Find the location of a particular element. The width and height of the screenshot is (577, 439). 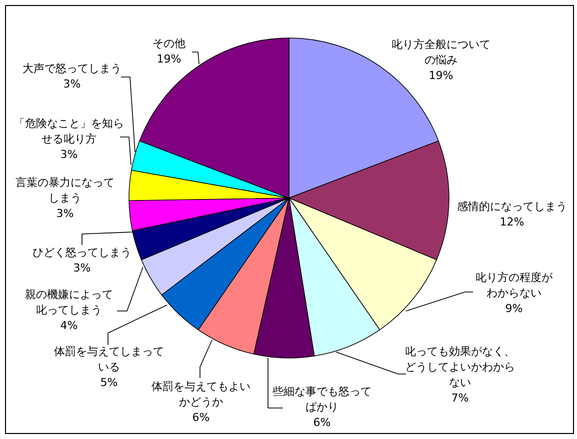

slice-label: 叱っても効果がなく、どうしてよいかわからない is located at coordinates (460, 367).